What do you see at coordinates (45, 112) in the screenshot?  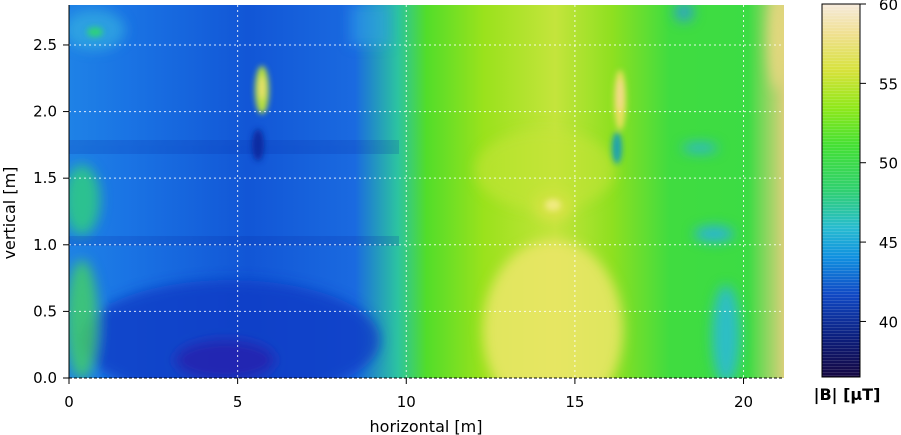 I see `y-tick-label: 2.0` at bounding box center [45, 112].